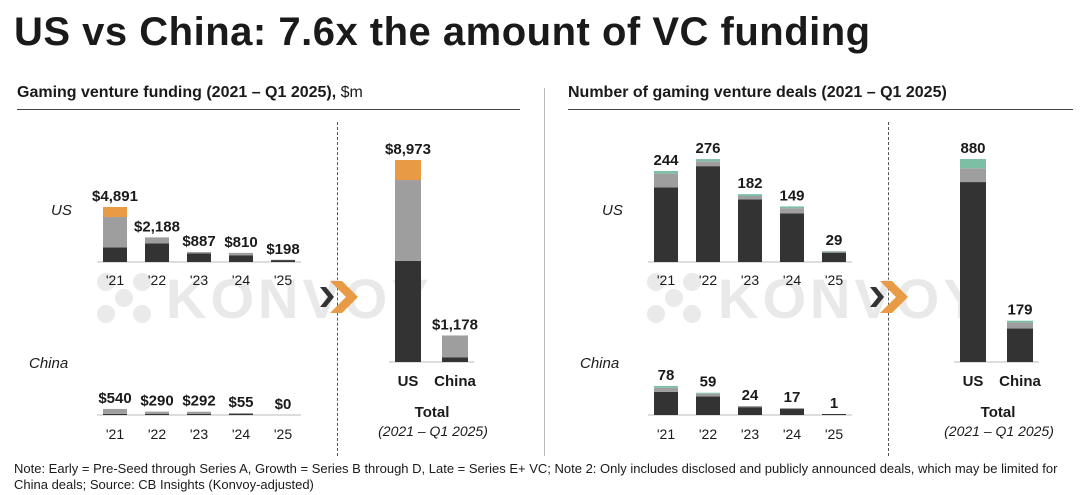 The height and width of the screenshot is (495, 1080). What do you see at coordinates (666, 375) in the screenshot?
I see `bar-value-label: 78` at bounding box center [666, 375].